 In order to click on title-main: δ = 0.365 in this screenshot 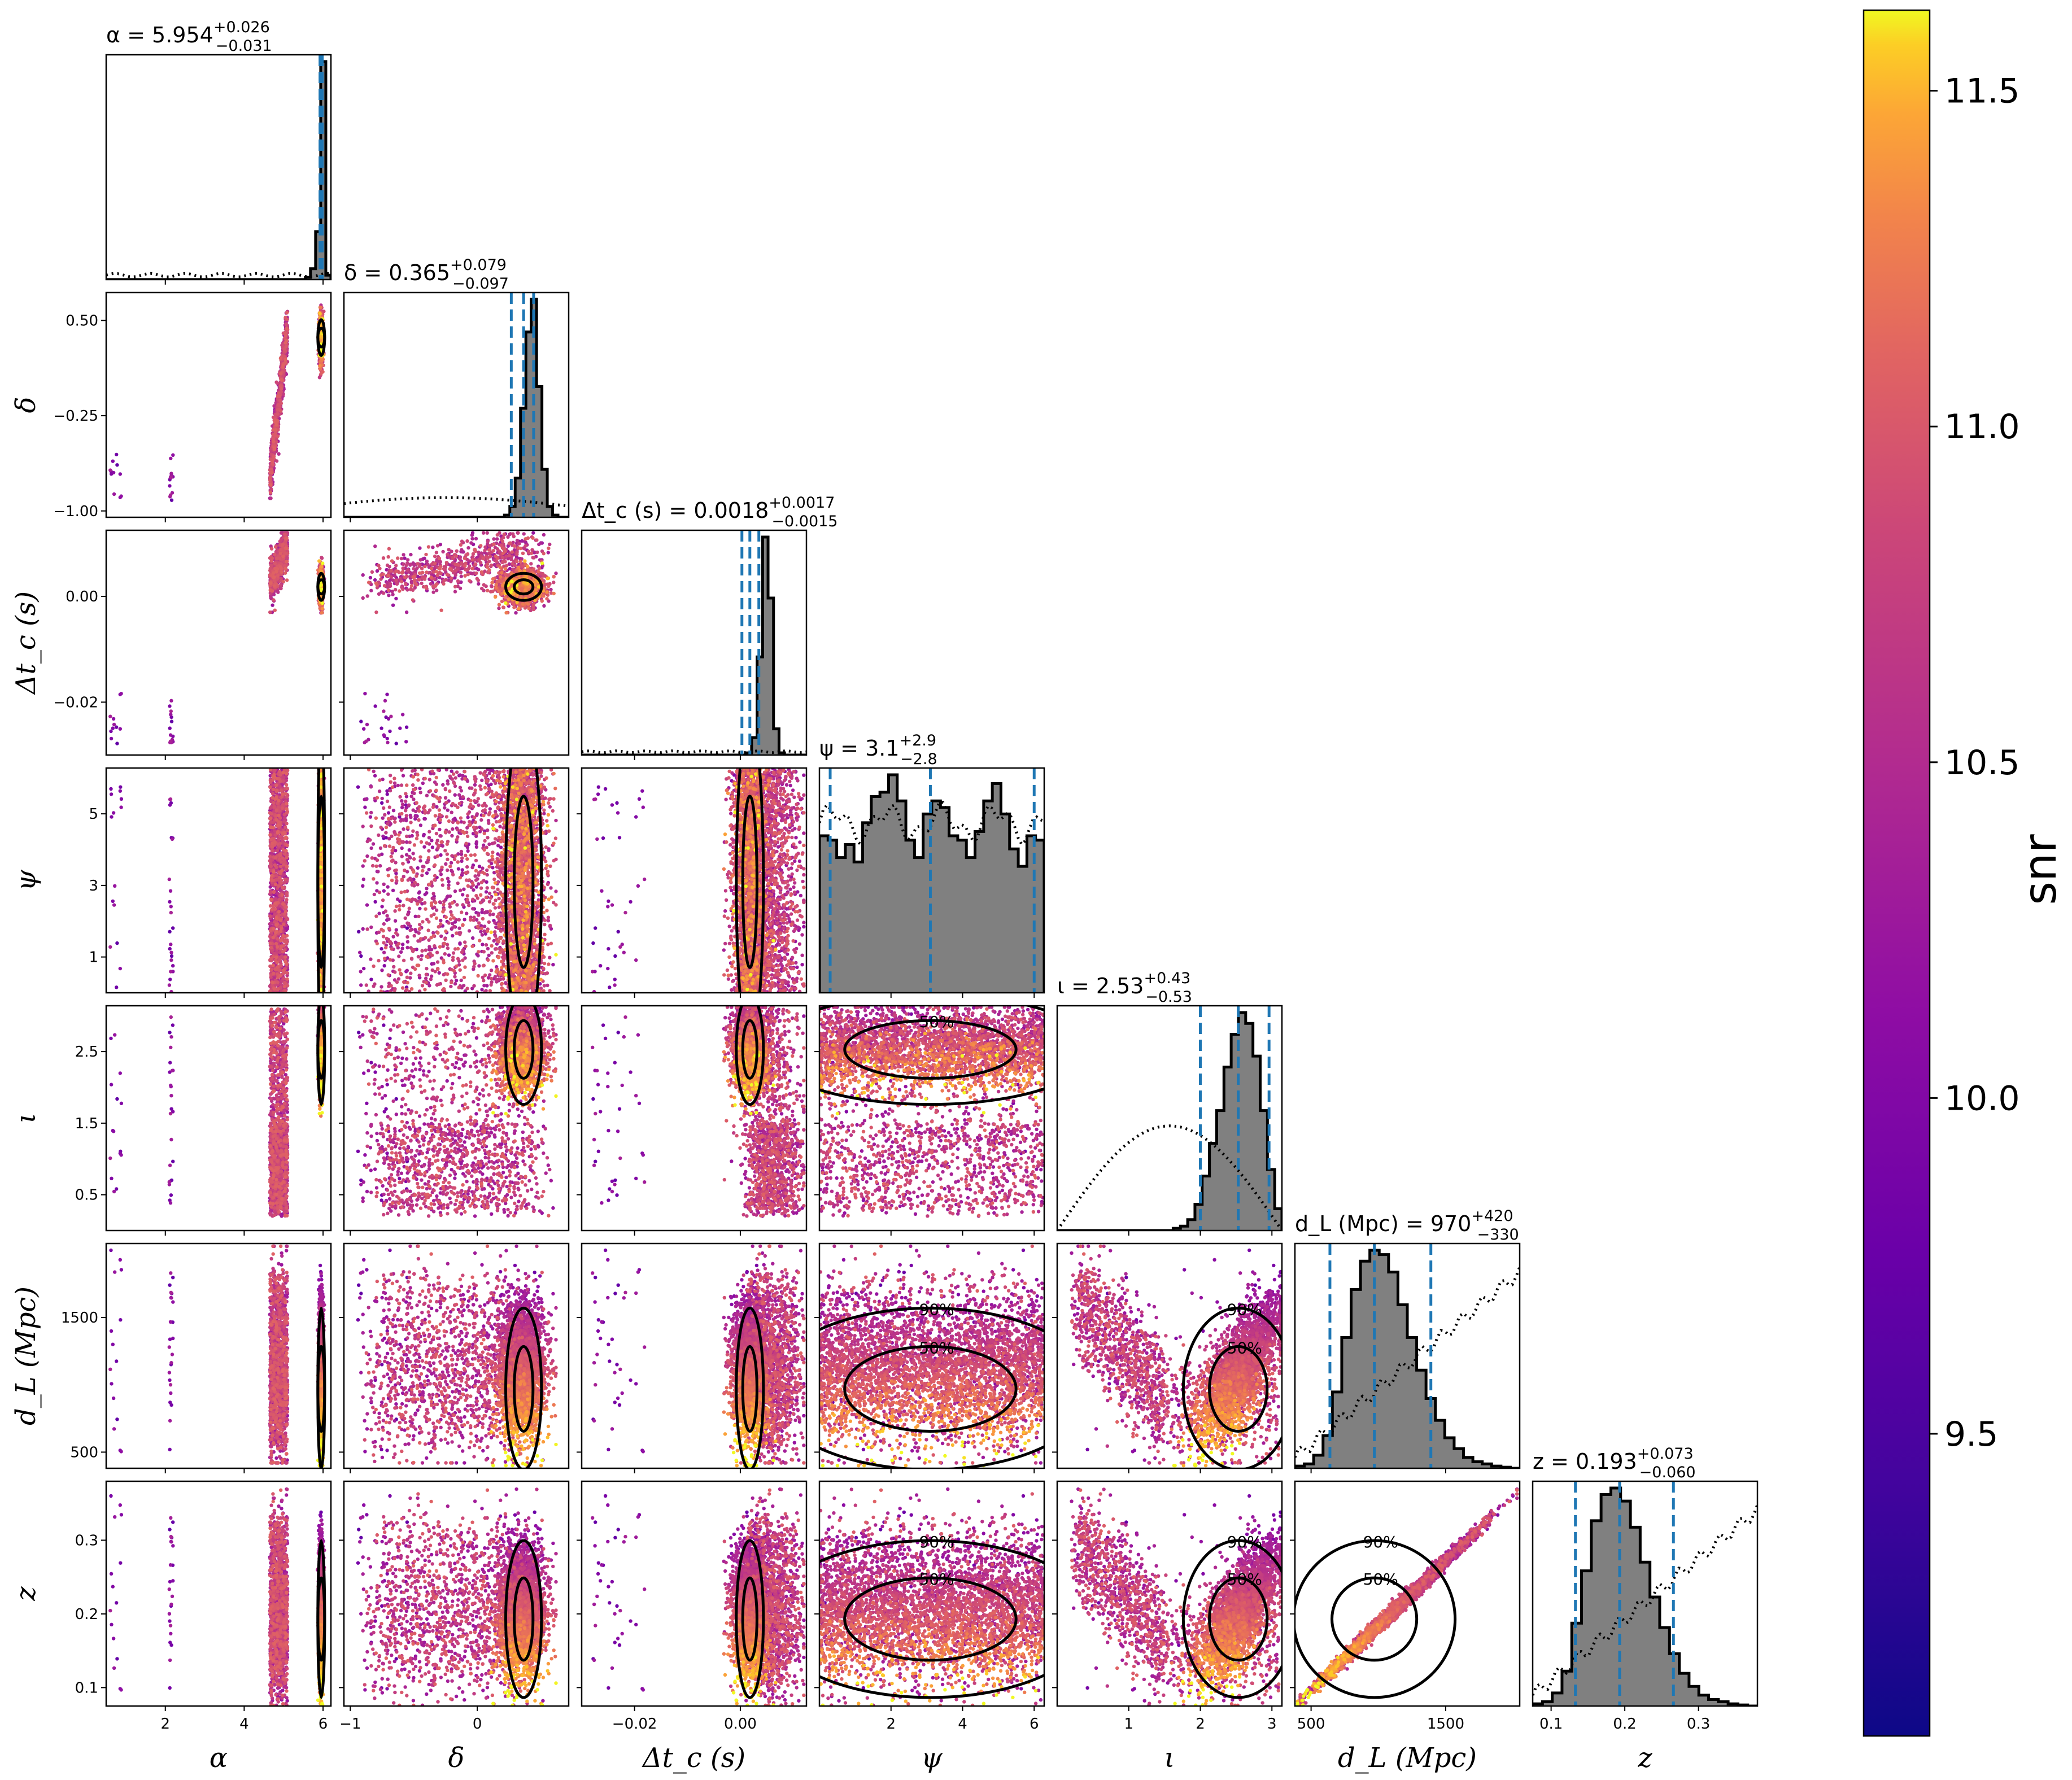, I will do `click(397, 272)`.